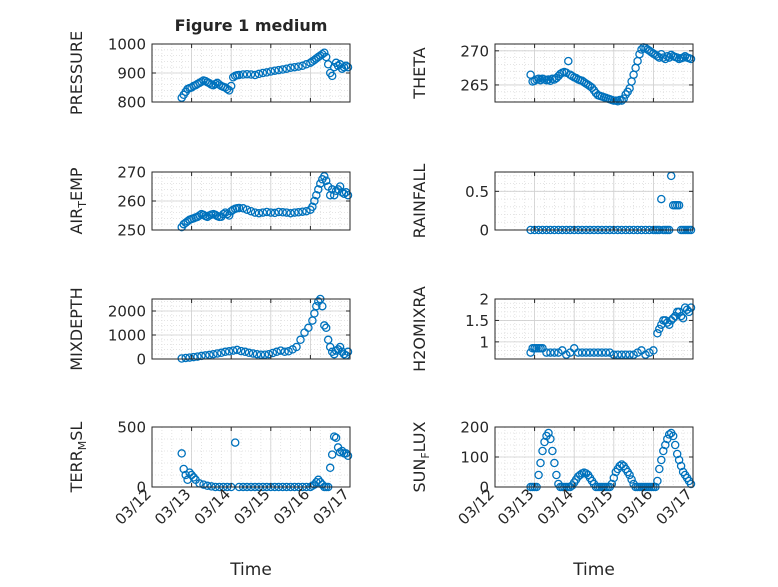 Image resolution: width=778 pixels, height=587 pixels. Describe the element at coordinates (419, 201) in the screenshot. I see `y-axis-label: RAINFALL` at that location.